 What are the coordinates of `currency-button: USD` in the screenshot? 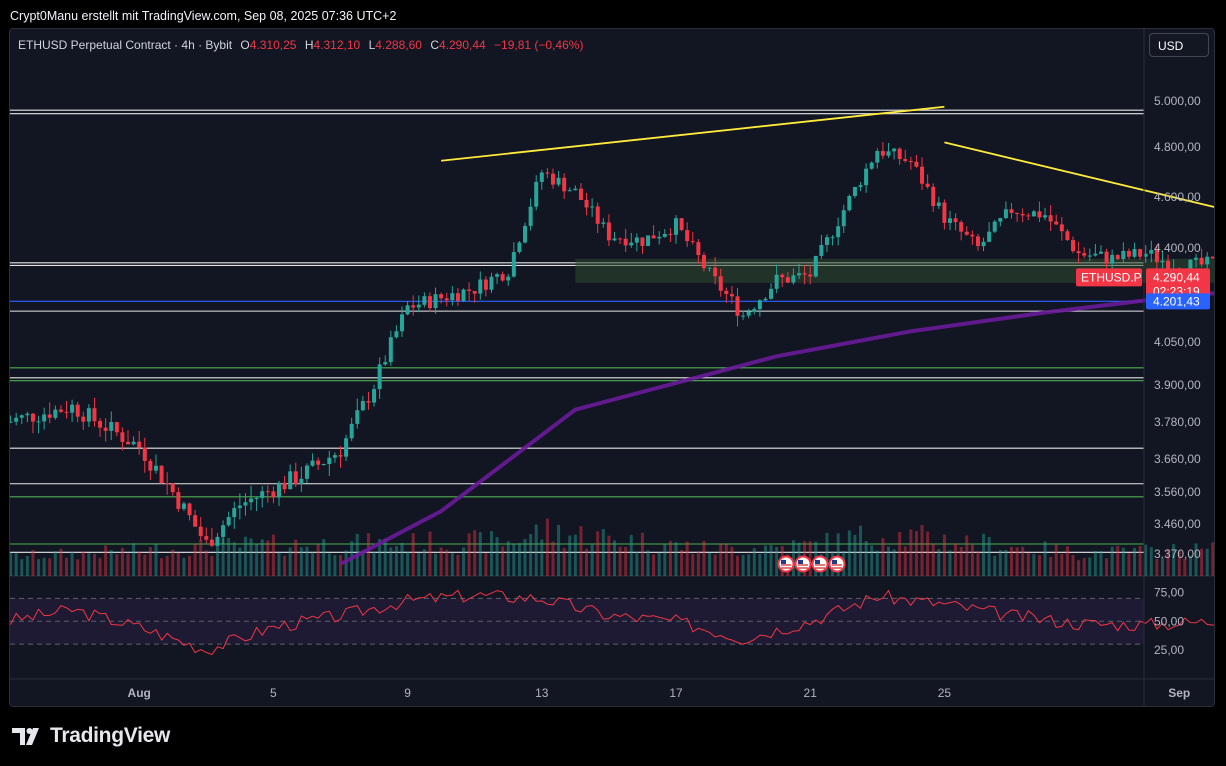 It's located at (1179, 45).